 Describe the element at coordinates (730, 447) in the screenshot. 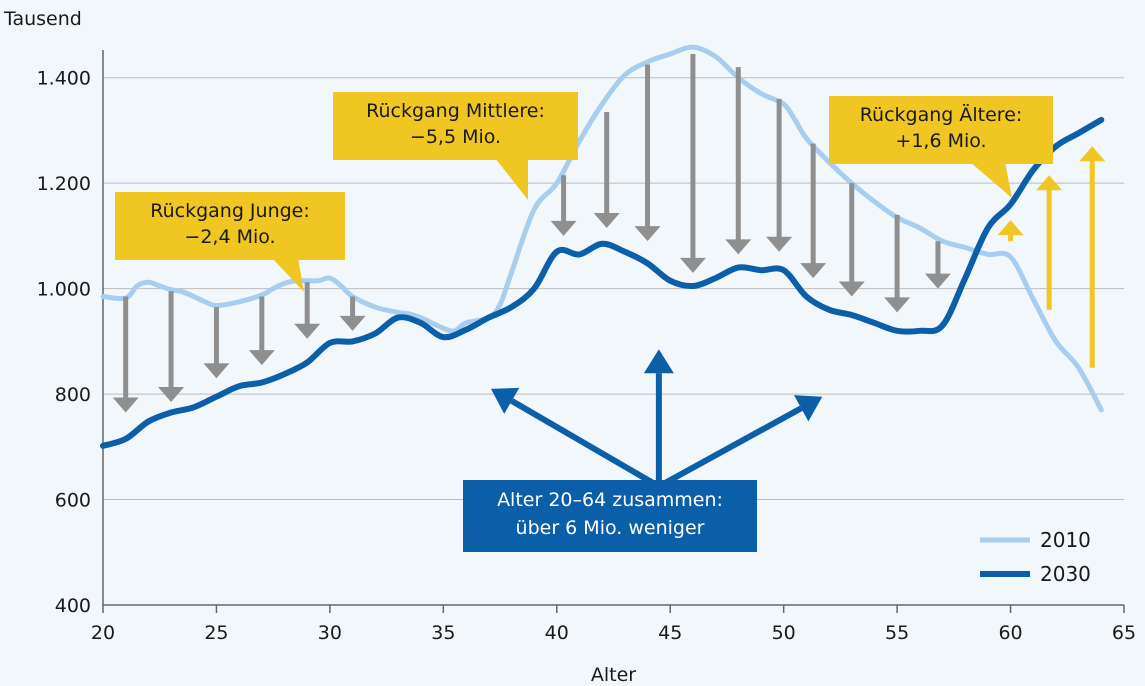

I see `summary-arrow-3-shaft` at that location.